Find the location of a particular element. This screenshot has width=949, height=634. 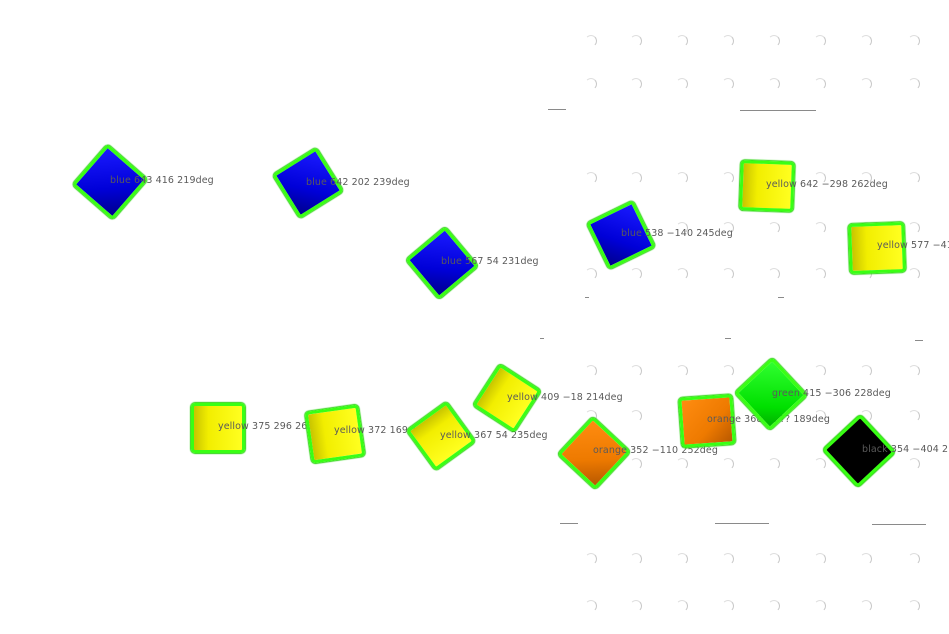

block-label: blue 567 54 231deg is located at coordinates (490, 261).